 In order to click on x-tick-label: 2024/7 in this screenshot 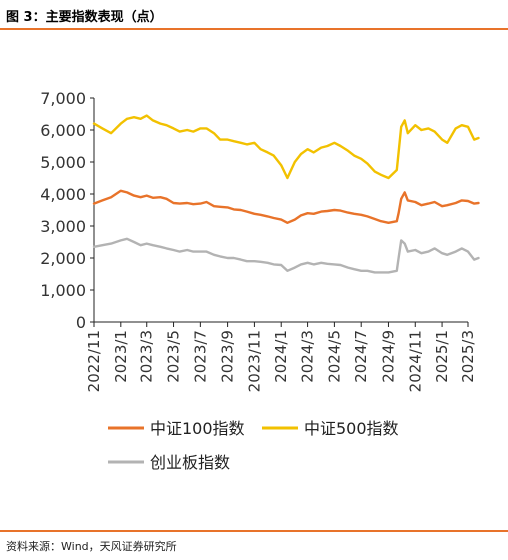, I will do `click(361, 356)`.